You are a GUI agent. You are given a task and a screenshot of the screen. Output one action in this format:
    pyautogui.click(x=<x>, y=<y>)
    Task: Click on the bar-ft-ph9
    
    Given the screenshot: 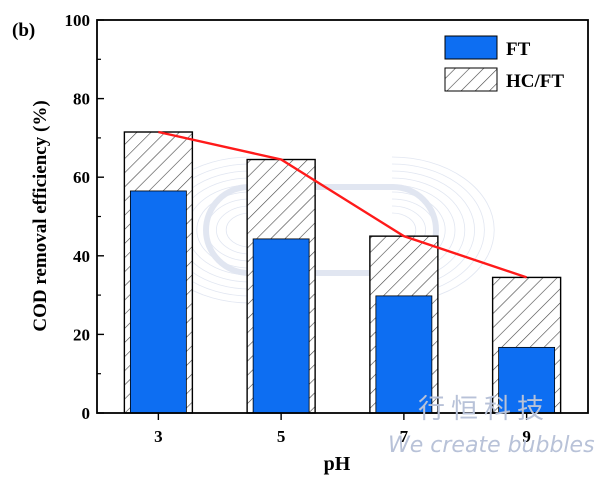 What is the action you would take?
    pyautogui.click(x=527, y=380)
    